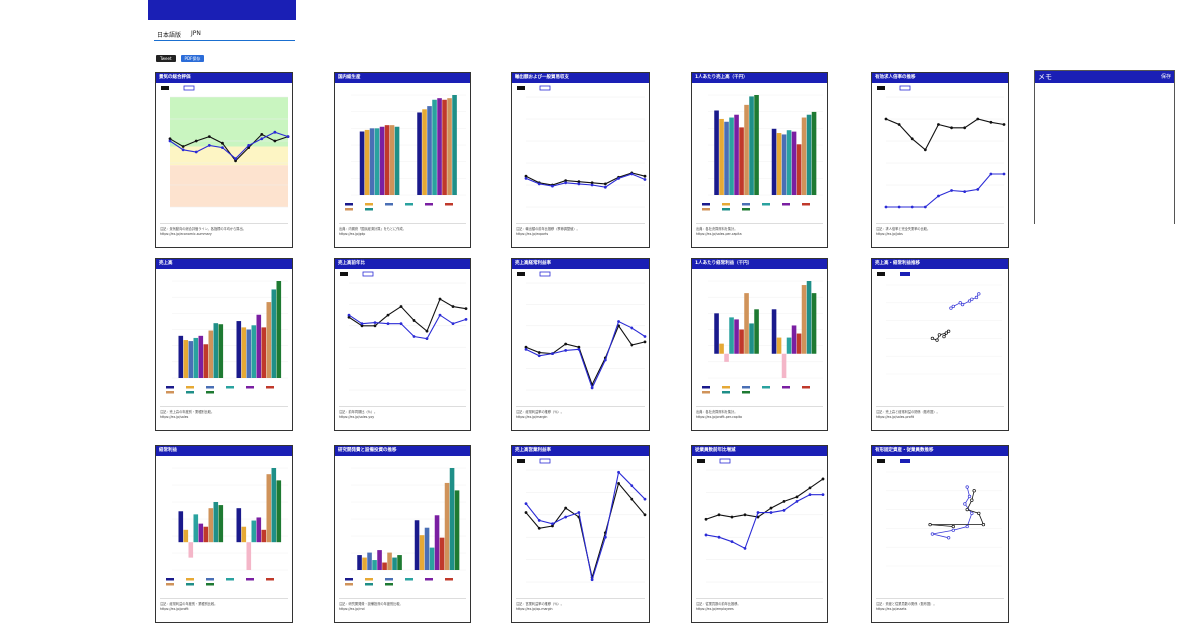 The image size is (1200, 628). What do you see at coordinates (357, 417) in the screenshot?
I see `source-link: https://ex.jp/sales-yoy` at bounding box center [357, 417].